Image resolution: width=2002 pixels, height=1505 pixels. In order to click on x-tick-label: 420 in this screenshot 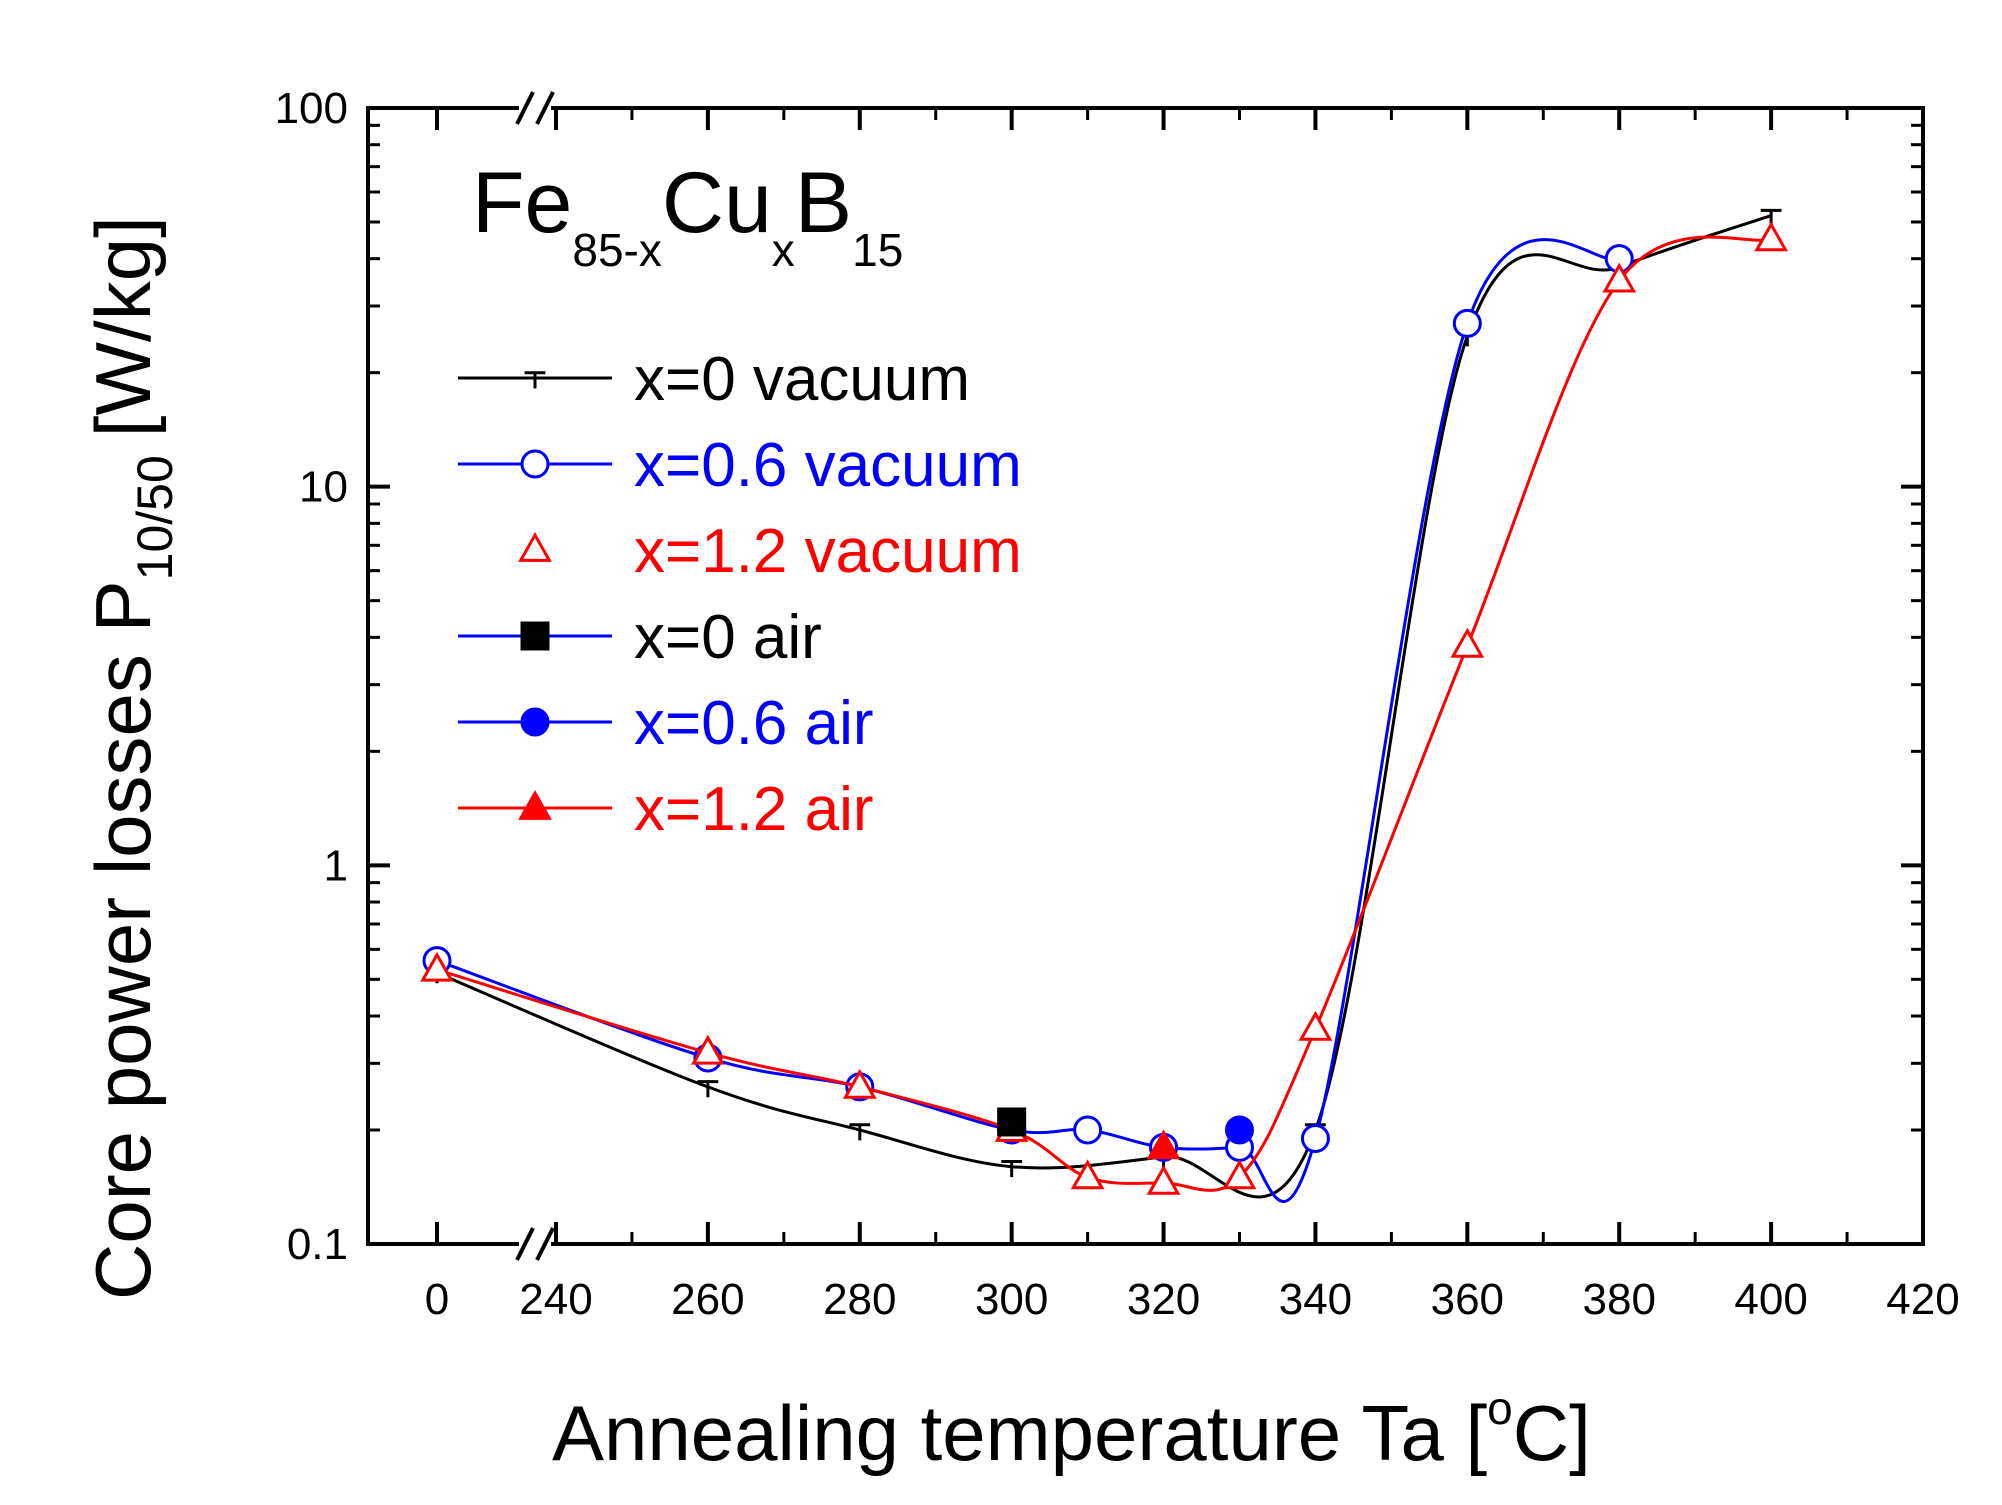, I will do `click(1922, 1299)`.